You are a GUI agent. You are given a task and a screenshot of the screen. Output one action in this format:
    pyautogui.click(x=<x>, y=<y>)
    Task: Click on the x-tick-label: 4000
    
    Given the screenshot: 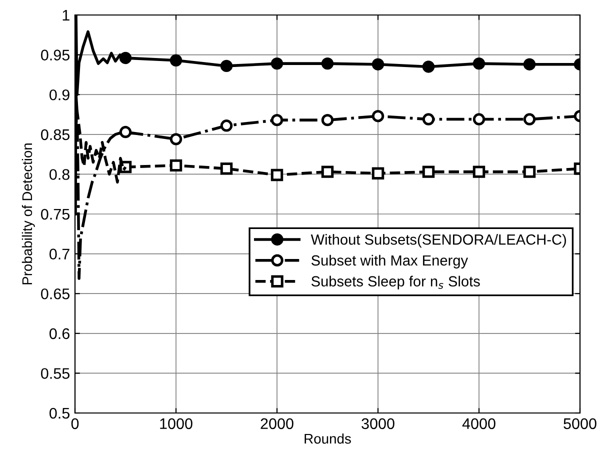 What is the action you would take?
    pyautogui.click(x=479, y=424)
    